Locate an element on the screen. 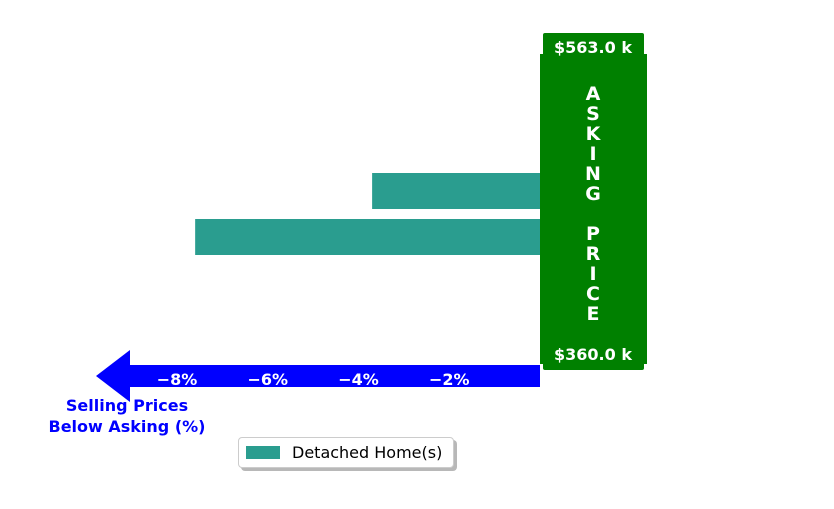  asking-letter: E is located at coordinates (593, 314).